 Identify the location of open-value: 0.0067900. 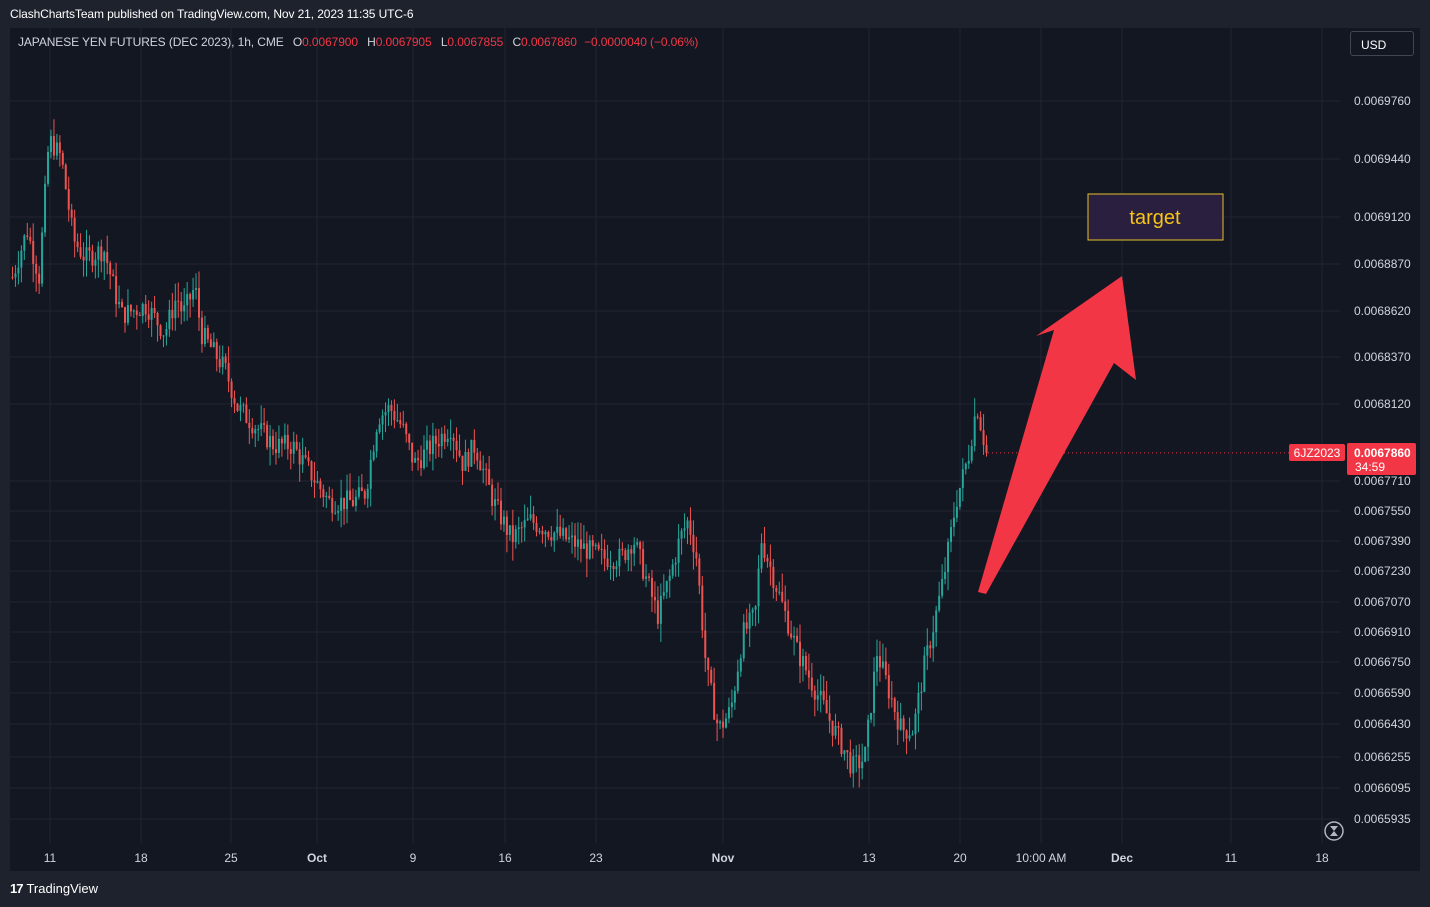
(330, 42).